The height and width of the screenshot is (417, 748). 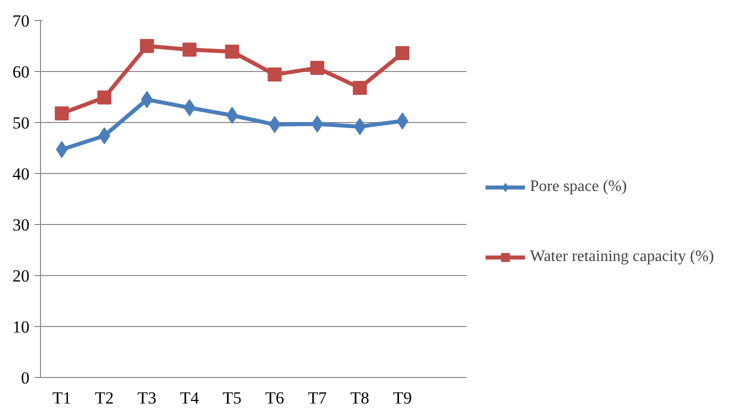 I want to click on y-tick-label: 10, so click(x=21, y=327).